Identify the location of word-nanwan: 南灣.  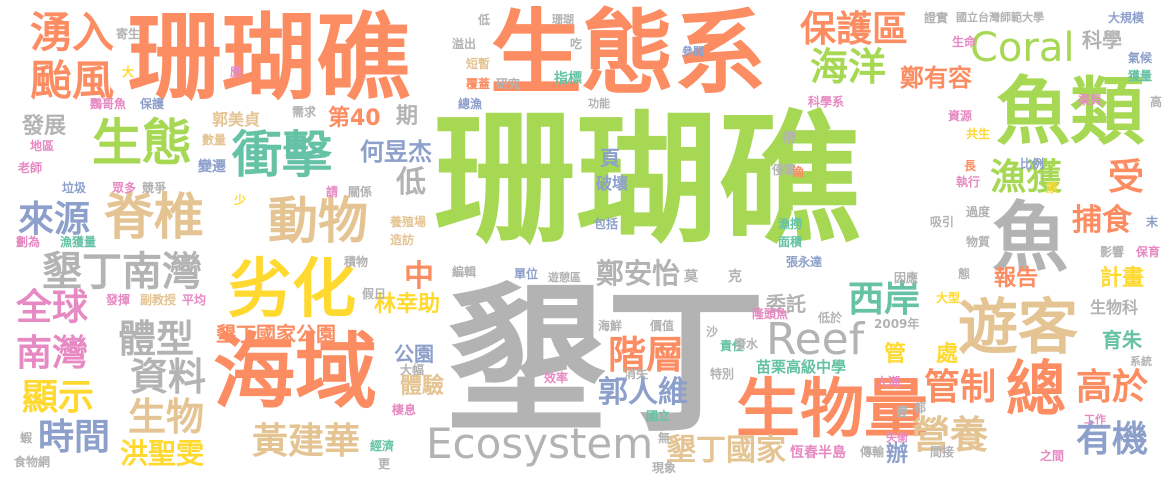
(52, 353).